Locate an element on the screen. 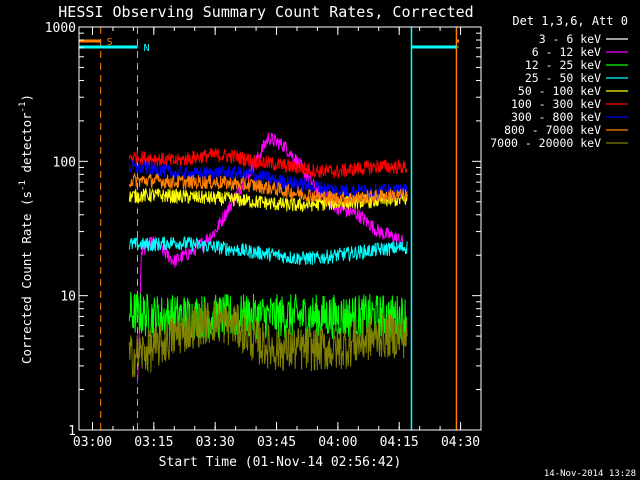  footer-date: 14-Nov-2014 13:28 is located at coordinates (590, 474).